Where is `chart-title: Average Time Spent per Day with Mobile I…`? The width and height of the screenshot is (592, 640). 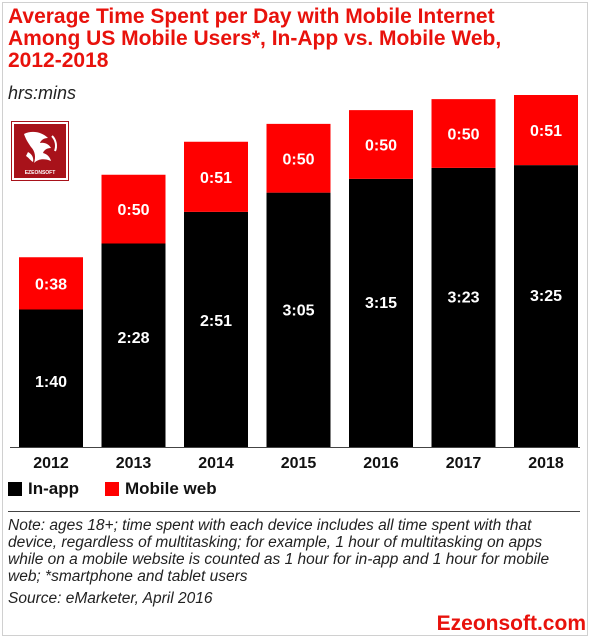 chart-title: Average Time Spent per Day with Mobile I… is located at coordinates (288, 39).